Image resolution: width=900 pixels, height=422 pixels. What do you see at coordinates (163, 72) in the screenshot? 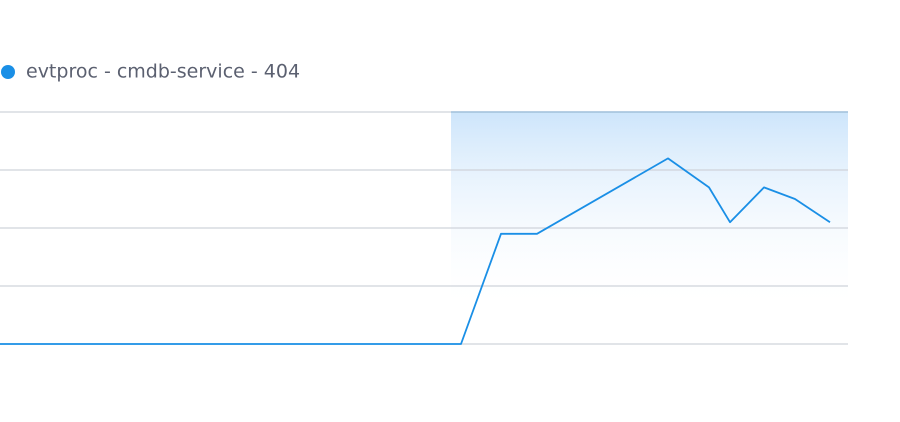
I see `legend-label: evtproc - cmdb-service - 404` at bounding box center [163, 72].